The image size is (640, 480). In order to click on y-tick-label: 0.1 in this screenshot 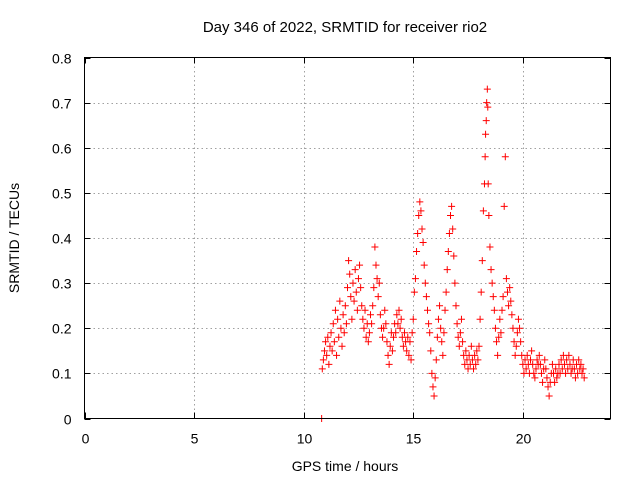, I will do `click(62, 374)`.